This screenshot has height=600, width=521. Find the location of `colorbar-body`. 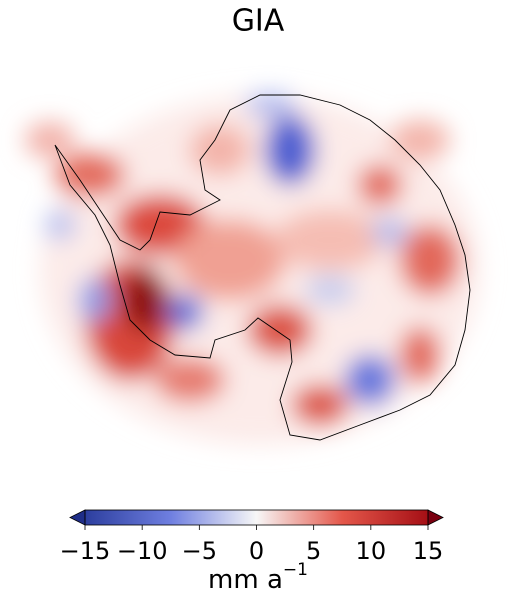

colorbar-body is located at coordinates (256, 517).